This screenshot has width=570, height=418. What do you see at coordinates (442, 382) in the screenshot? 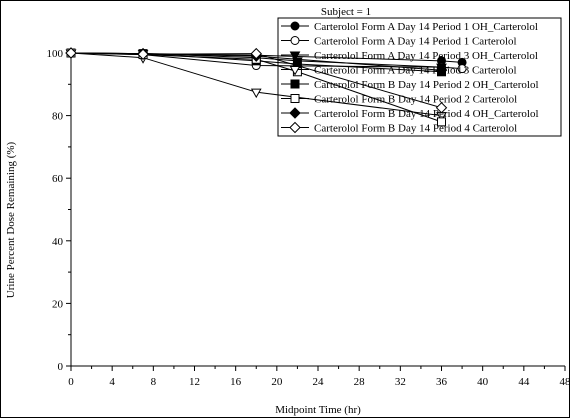
I see `x-tick-label: 36` at bounding box center [442, 382].